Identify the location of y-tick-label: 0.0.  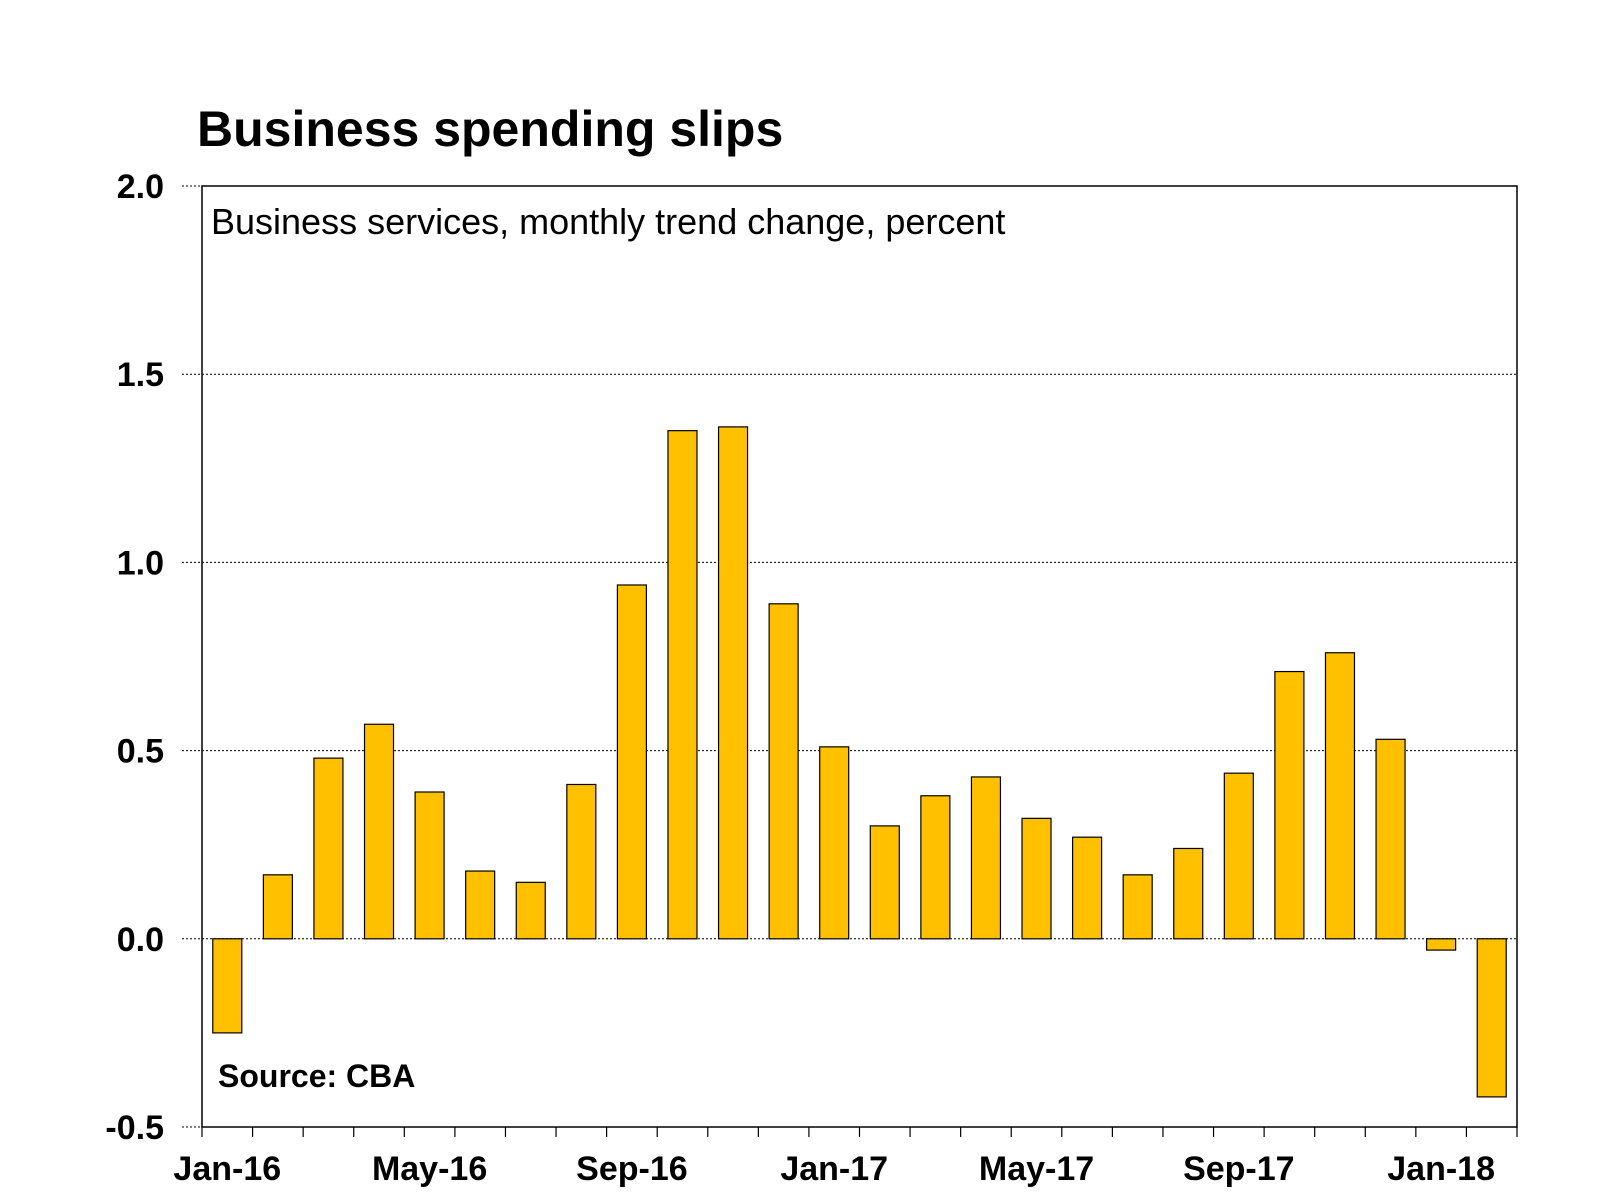
(140, 940).